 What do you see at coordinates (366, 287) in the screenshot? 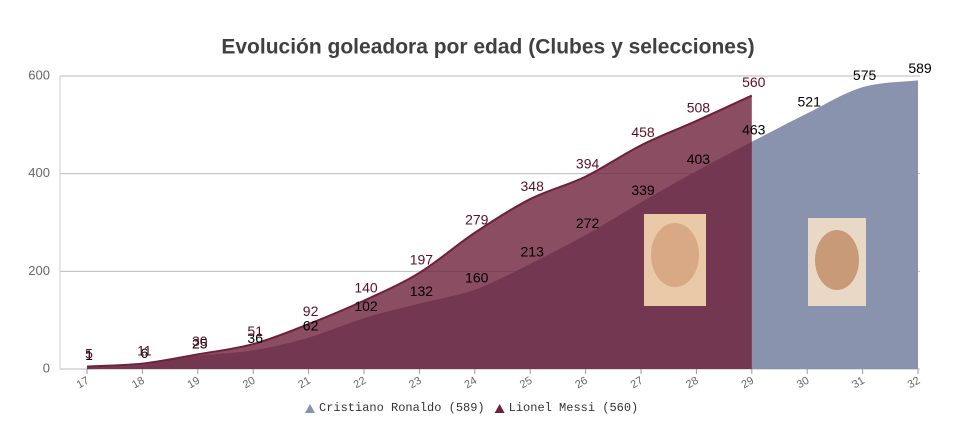
I see `data-label: 140` at bounding box center [366, 287].